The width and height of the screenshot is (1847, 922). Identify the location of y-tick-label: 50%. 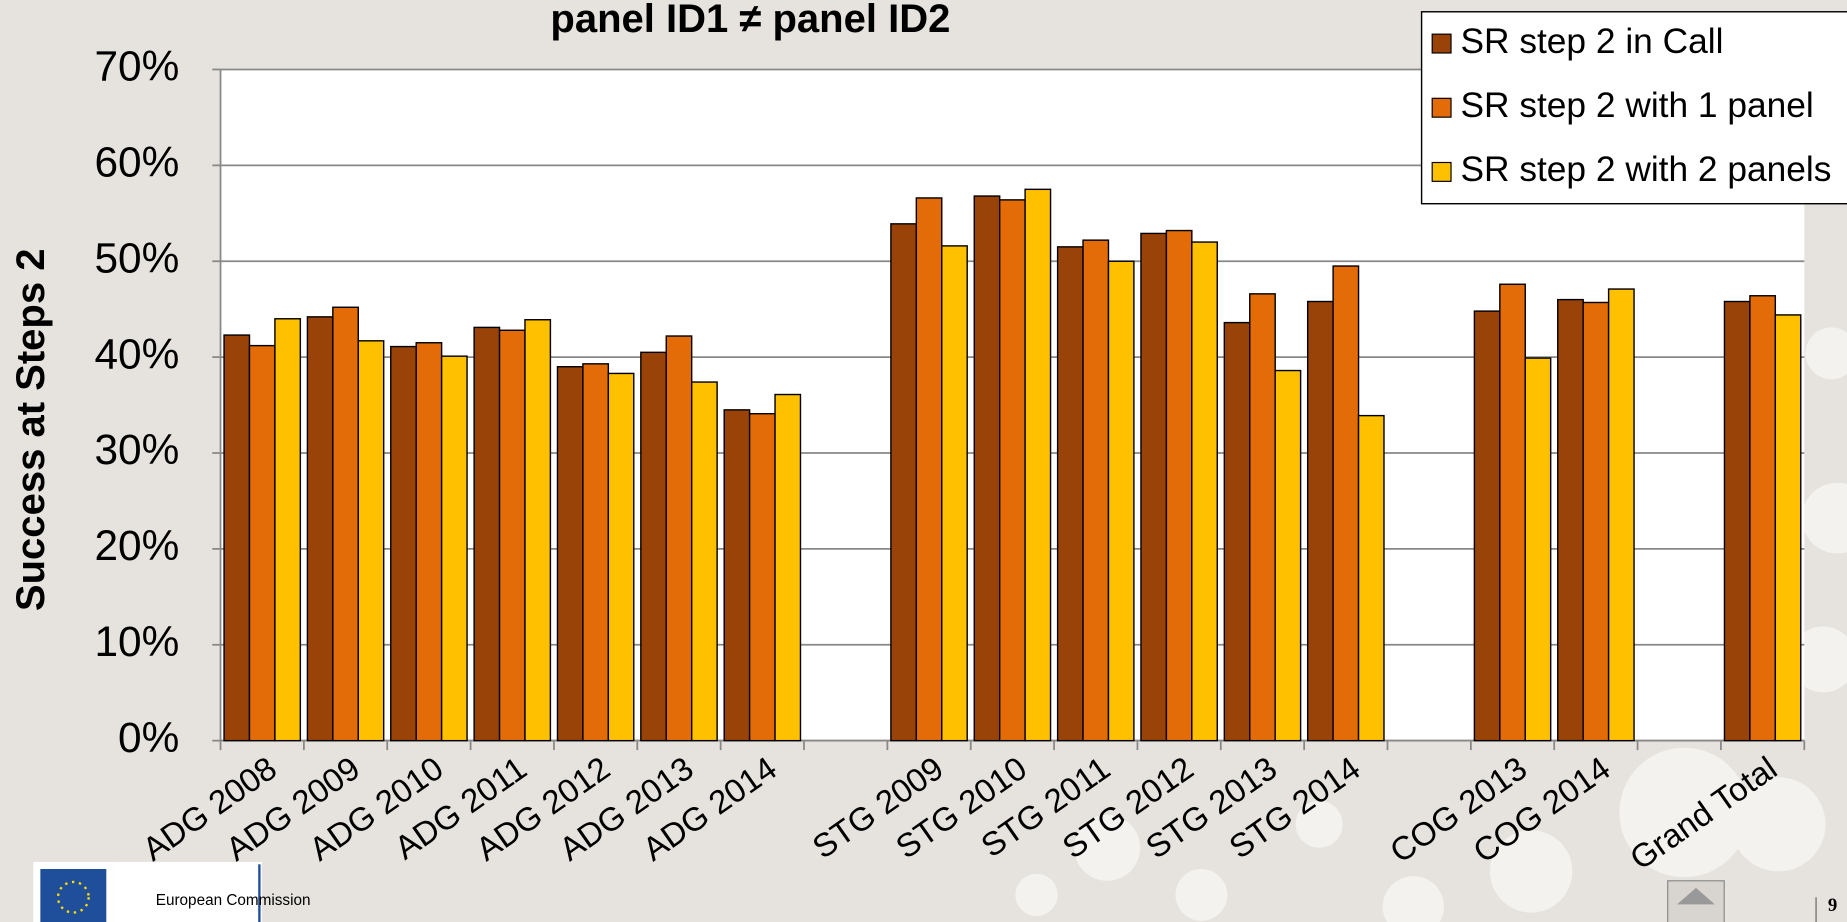
(136, 257).